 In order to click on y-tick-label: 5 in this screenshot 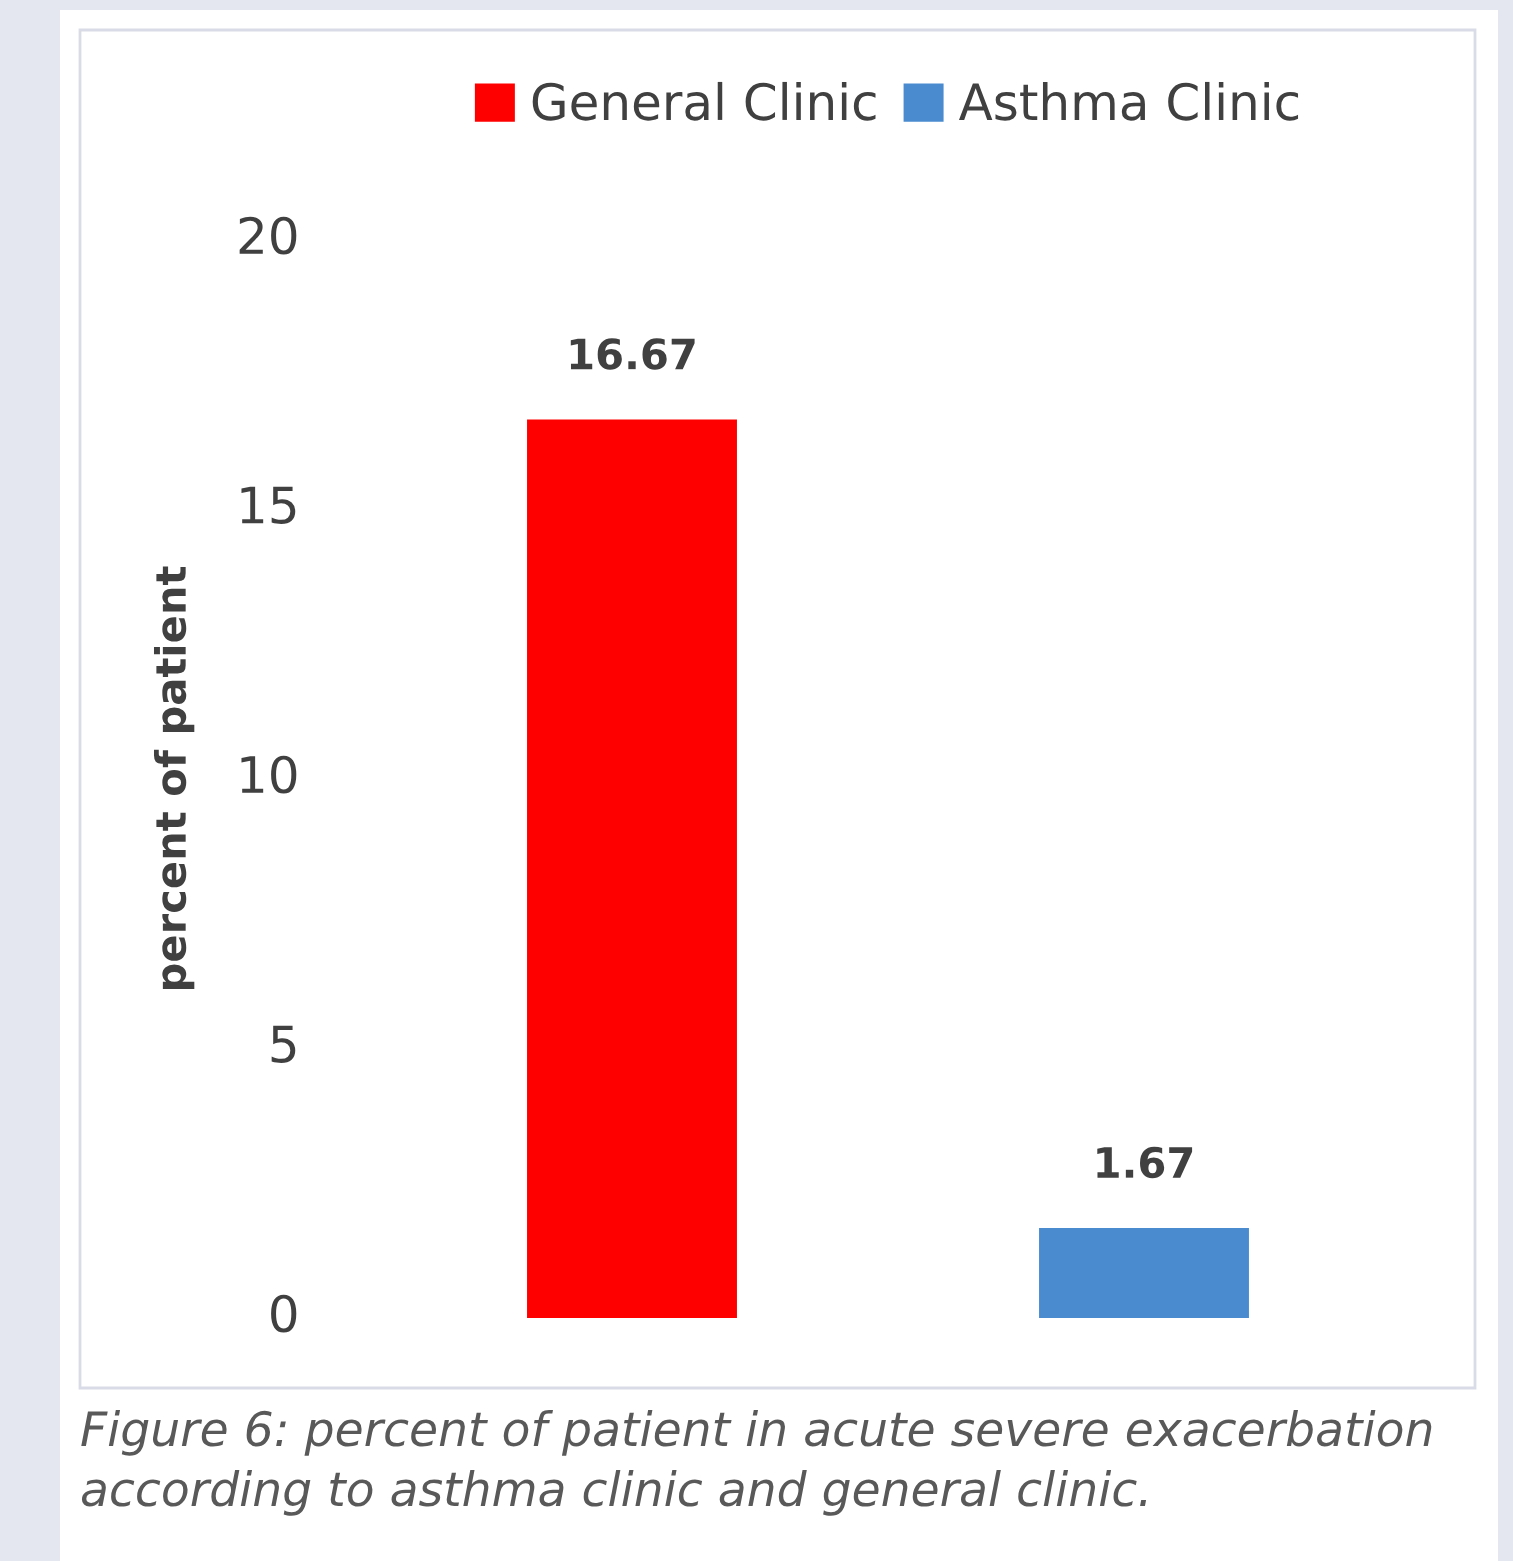, I will do `click(283, 1044)`.